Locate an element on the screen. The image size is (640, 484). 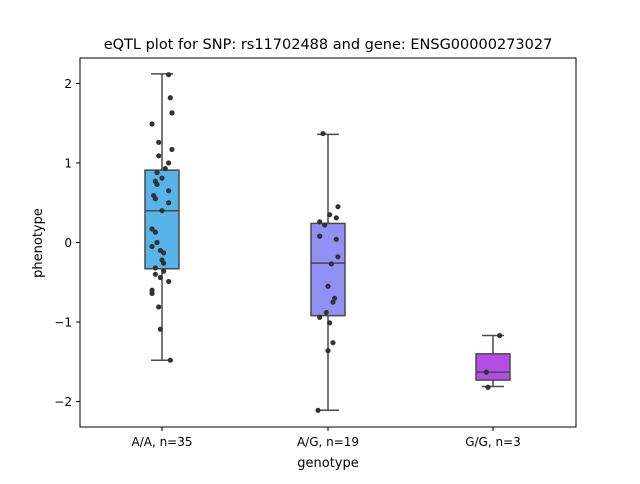
y-tick-label: −1 is located at coordinates (63, 323).